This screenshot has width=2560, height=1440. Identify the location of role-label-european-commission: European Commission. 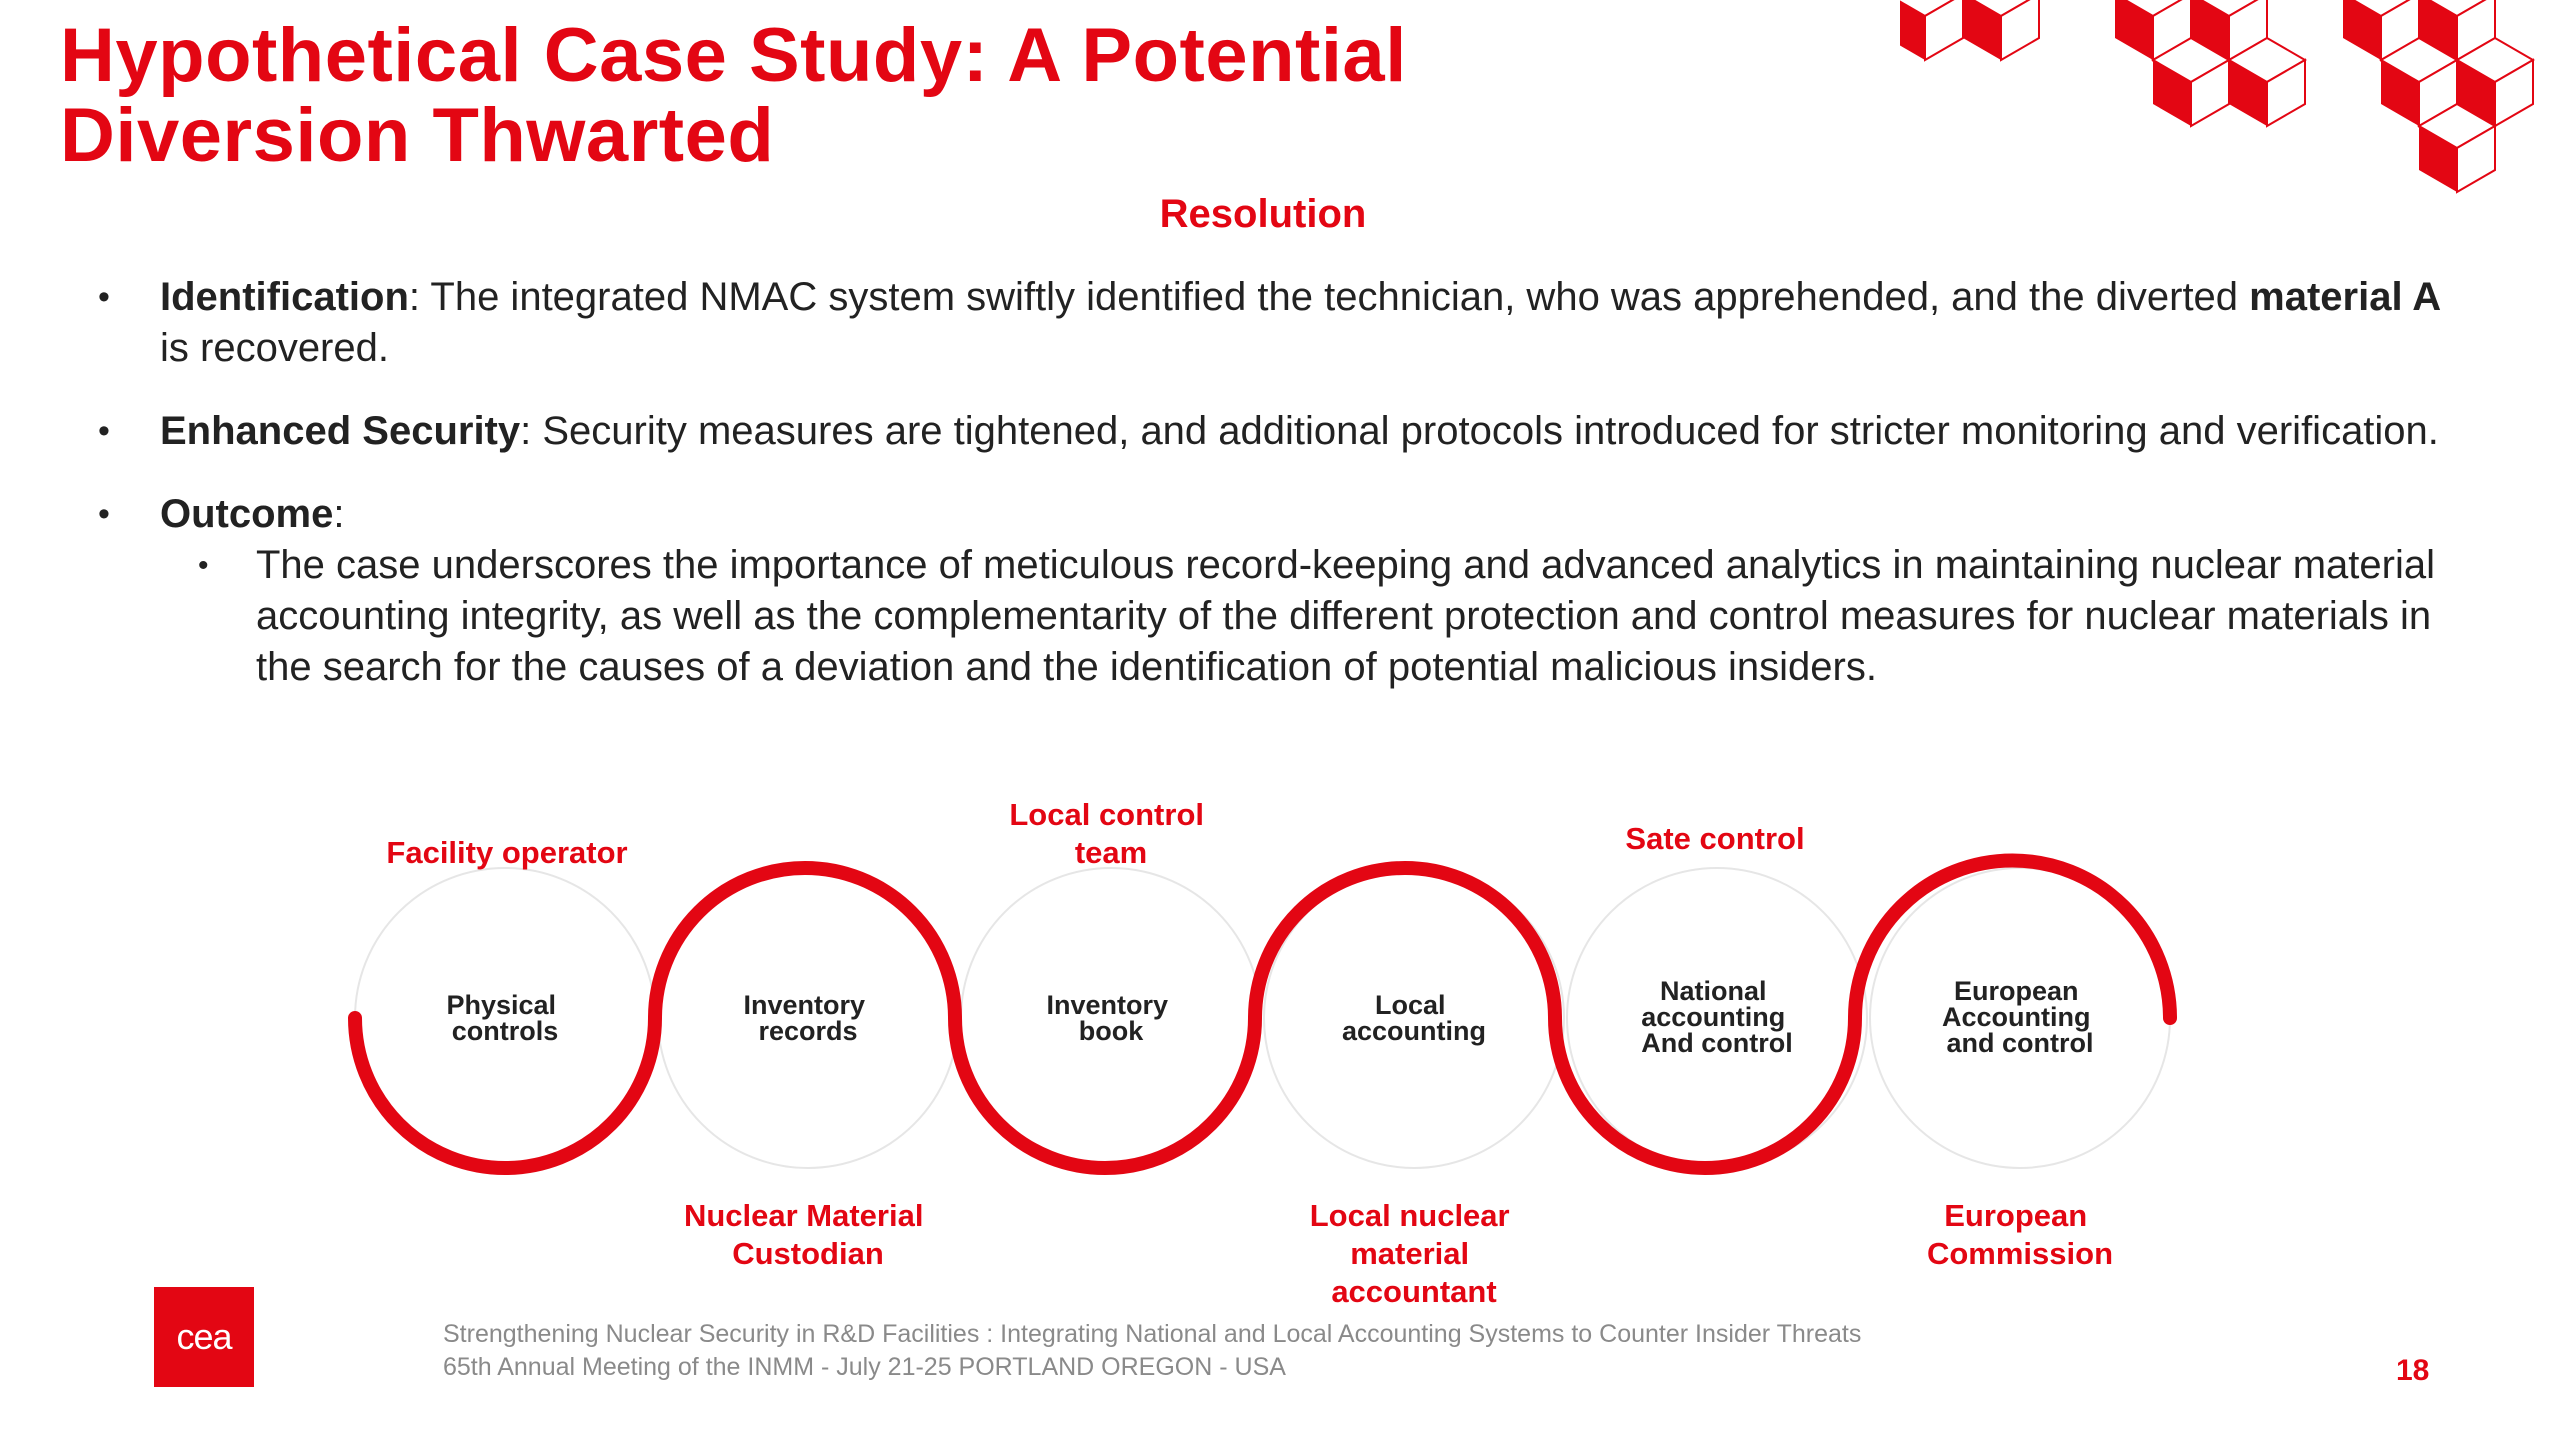
(2020, 1234).